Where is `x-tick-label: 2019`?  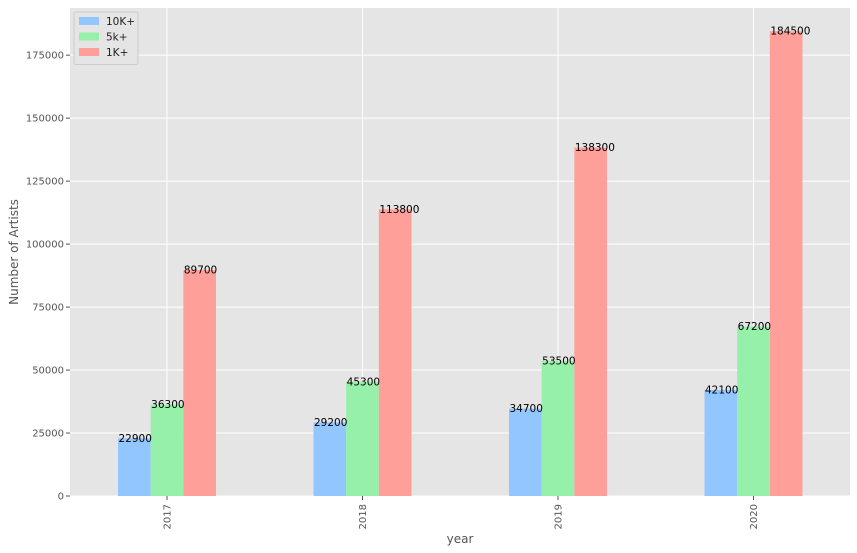
x-tick-label: 2019 is located at coordinates (559, 516).